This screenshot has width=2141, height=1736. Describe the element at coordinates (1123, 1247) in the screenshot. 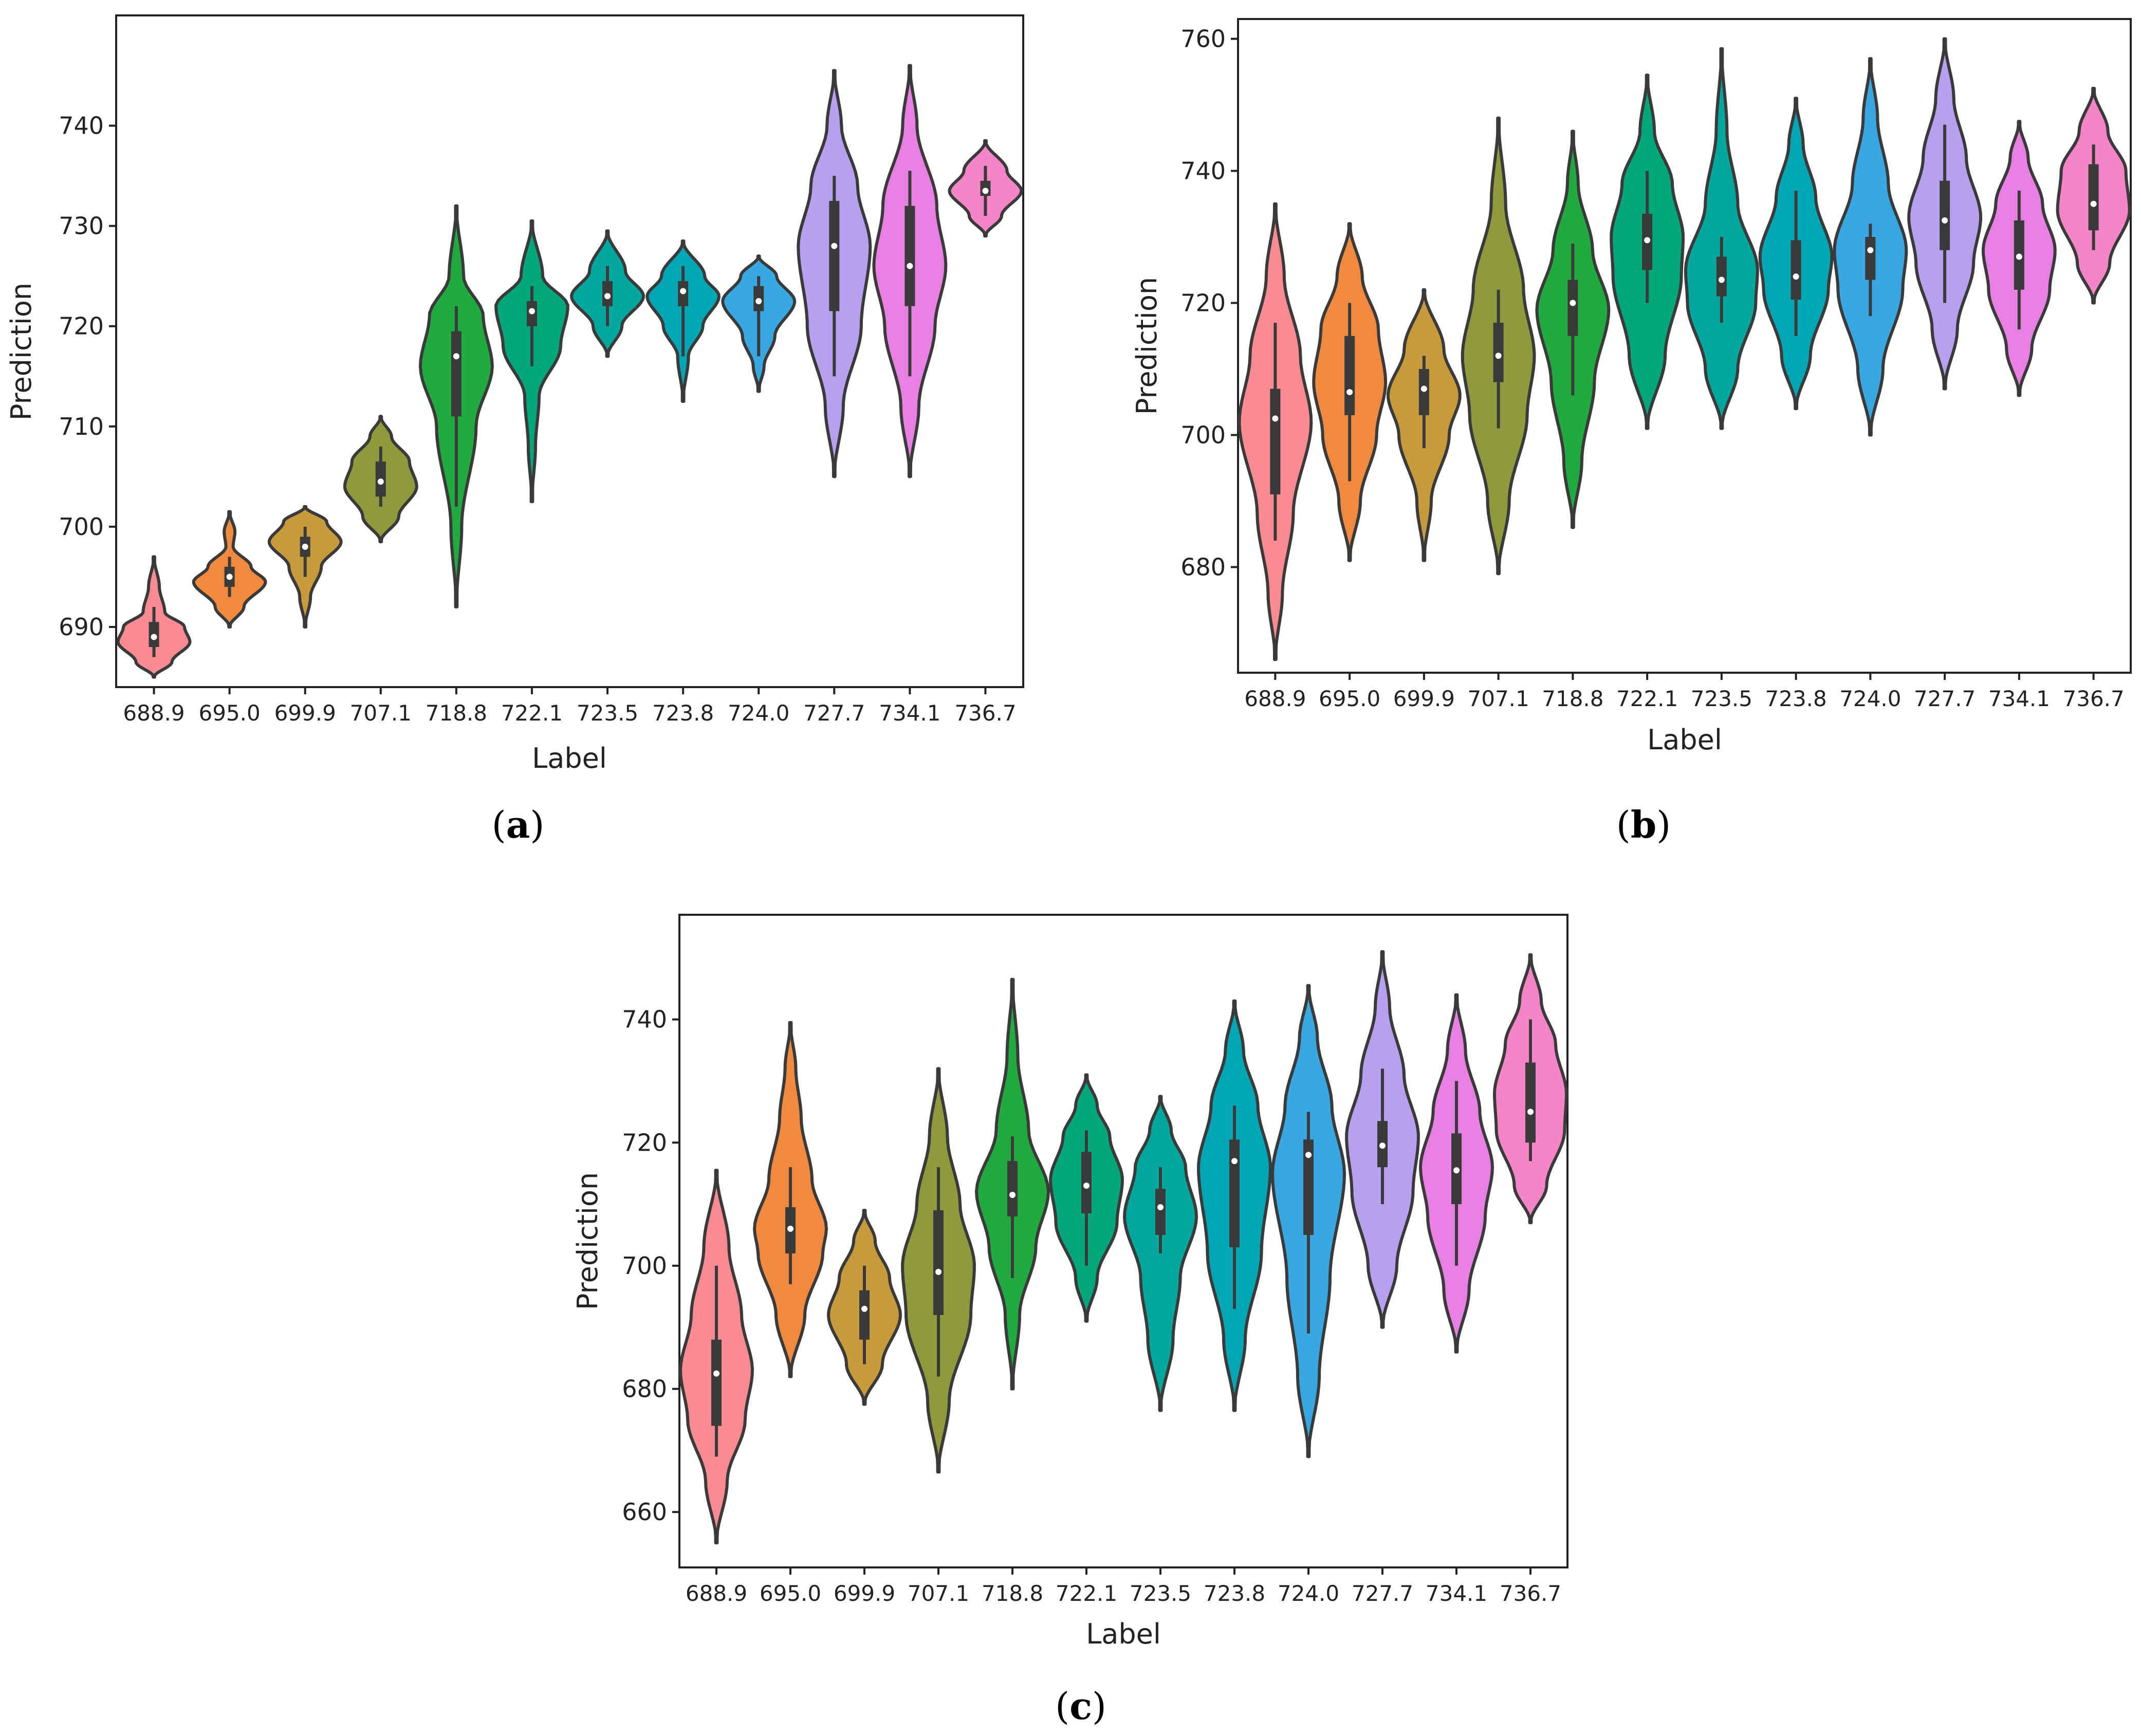

I see `violins-c` at that location.